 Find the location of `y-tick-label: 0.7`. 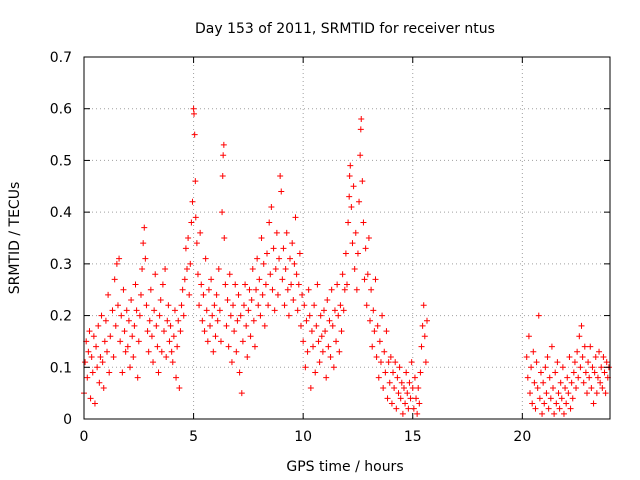

y-tick-label: 0.7 is located at coordinates (61, 58).